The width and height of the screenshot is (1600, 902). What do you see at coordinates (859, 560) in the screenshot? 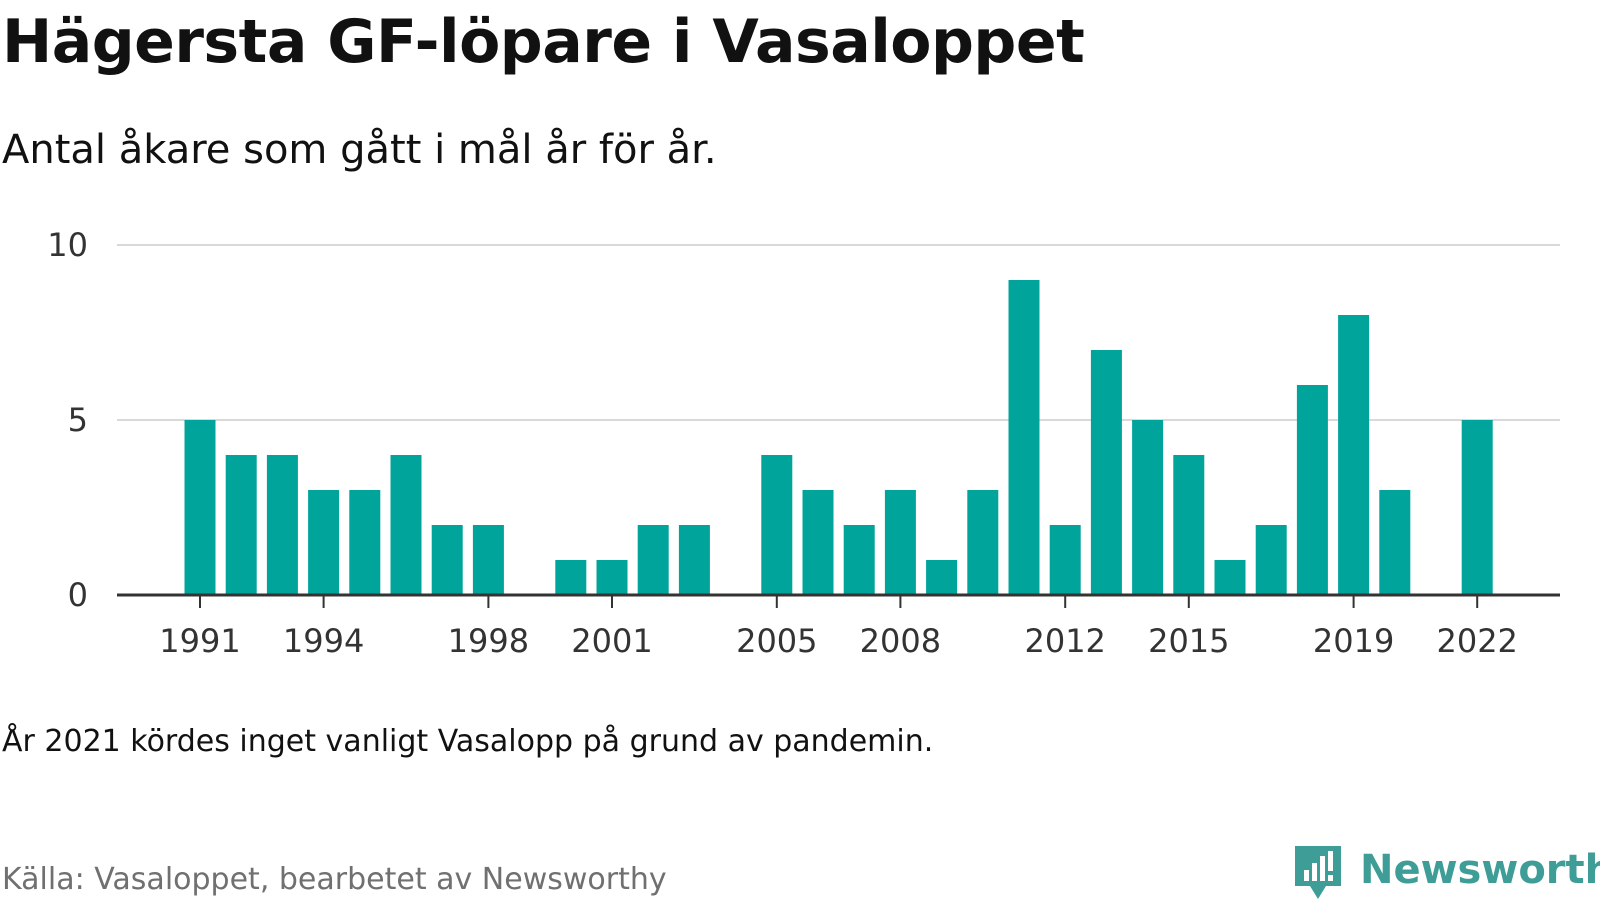
I see `bar-2007` at bounding box center [859, 560].